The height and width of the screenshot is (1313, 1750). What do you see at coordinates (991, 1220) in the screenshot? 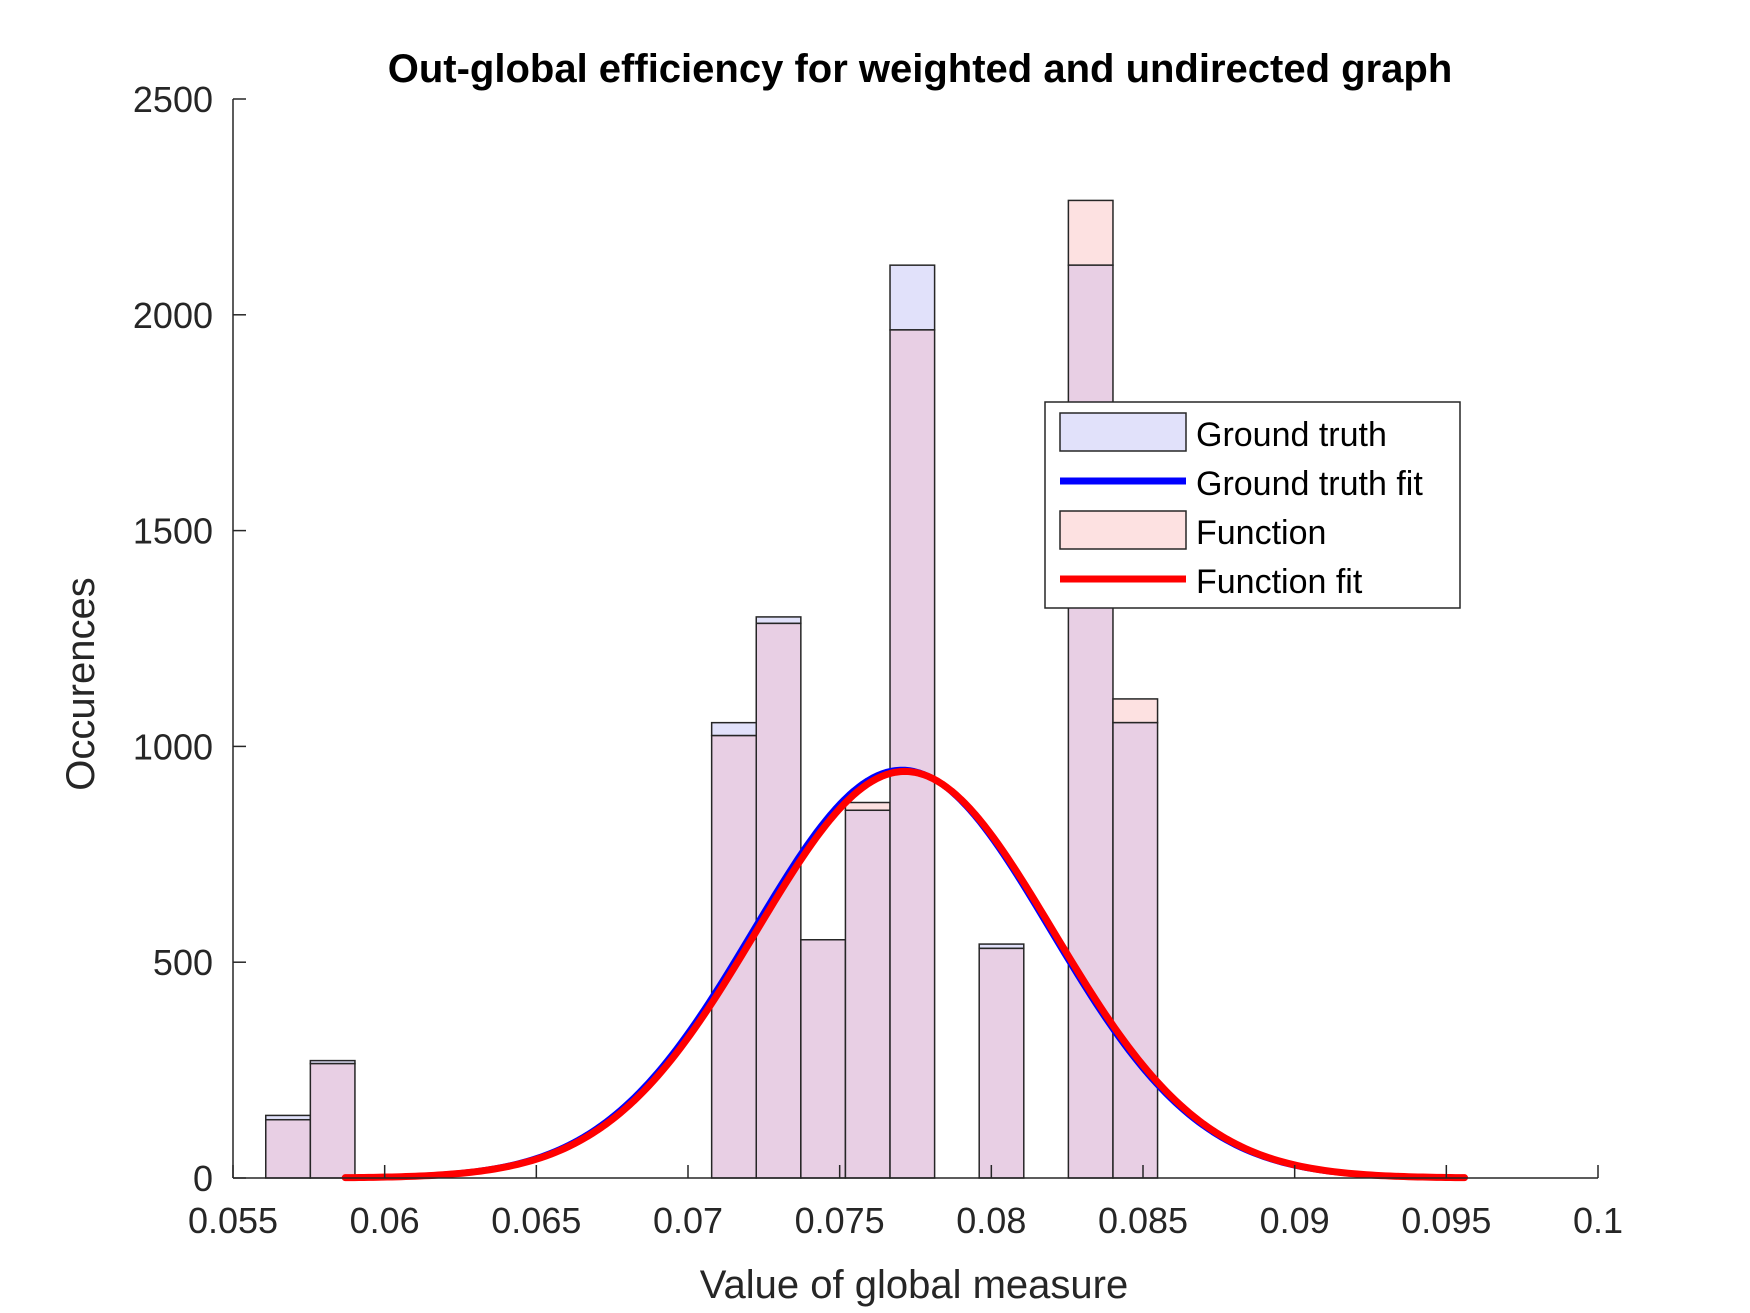
I see `x-tick-label: 0.08` at bounding box center [991, 1220].